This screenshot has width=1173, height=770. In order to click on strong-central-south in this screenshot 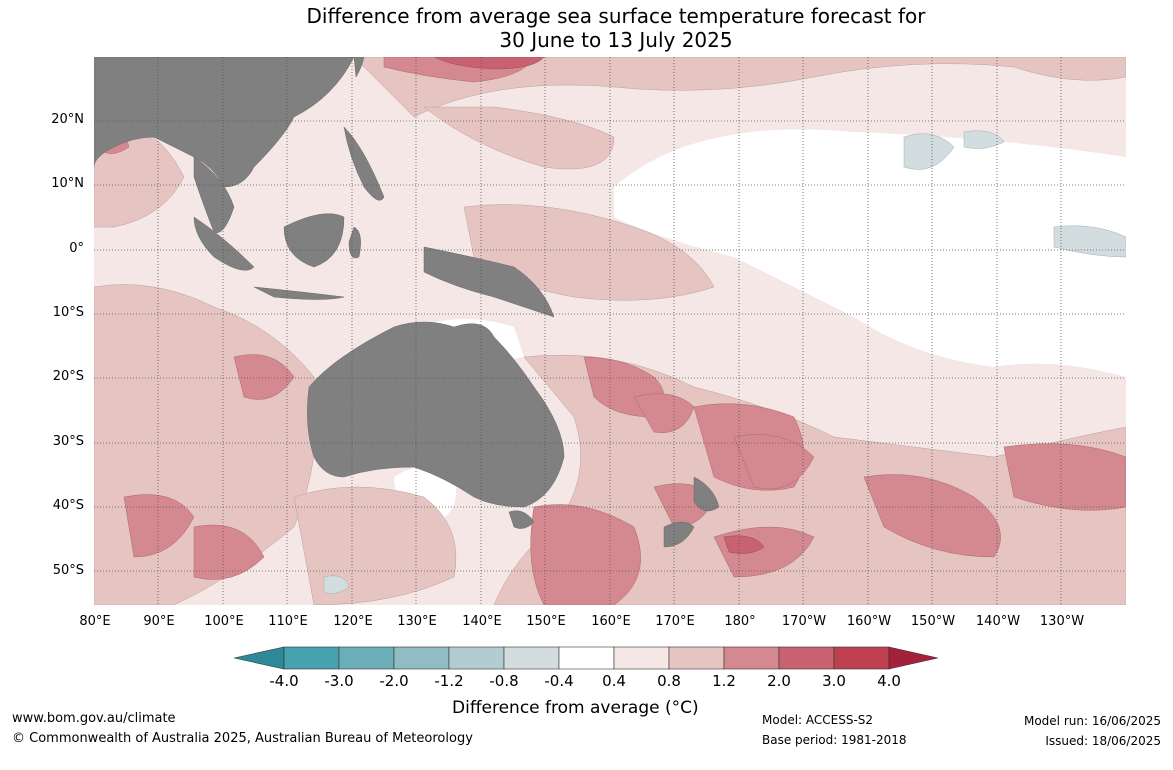, I will do `click(774, 462)`.